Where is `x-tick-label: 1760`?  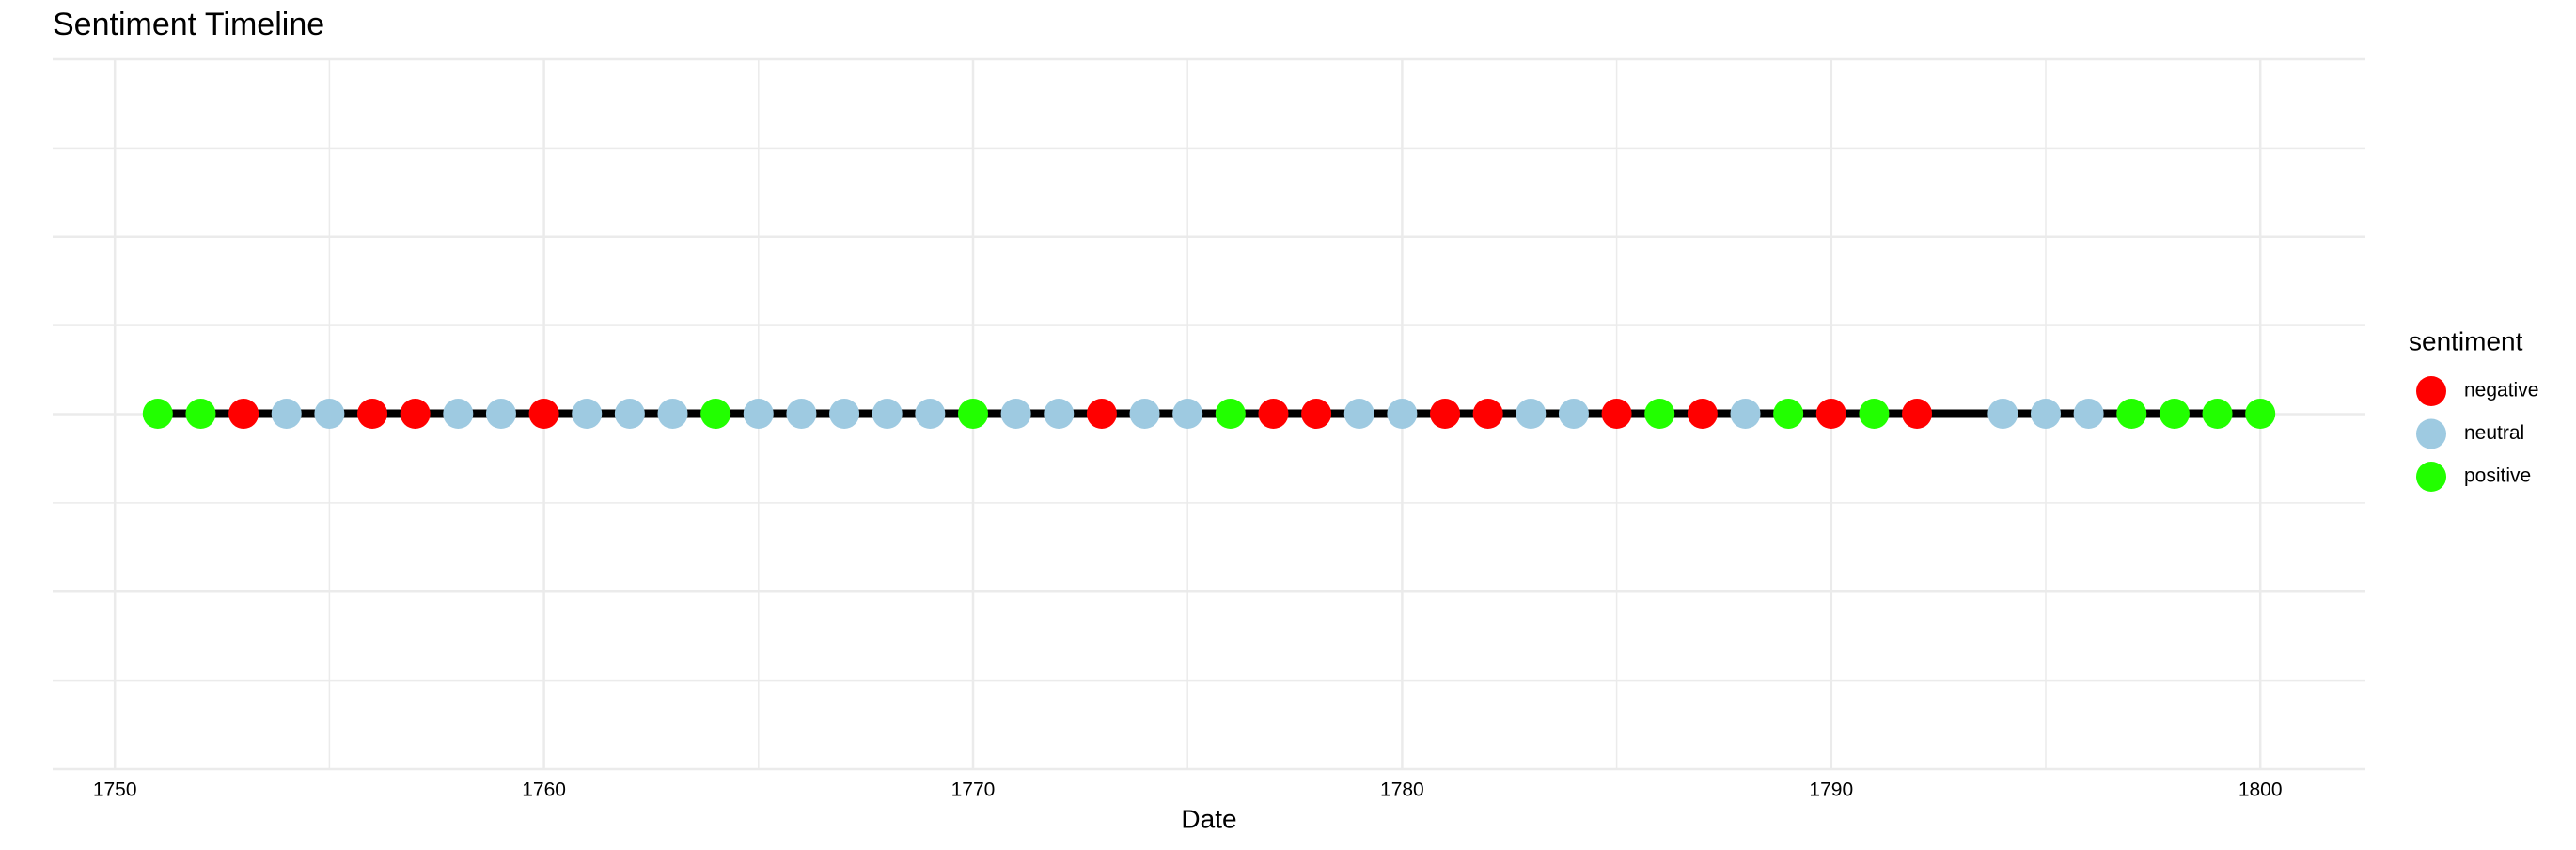
x-tick-label: 1760 is located at coordinates (544, 790).